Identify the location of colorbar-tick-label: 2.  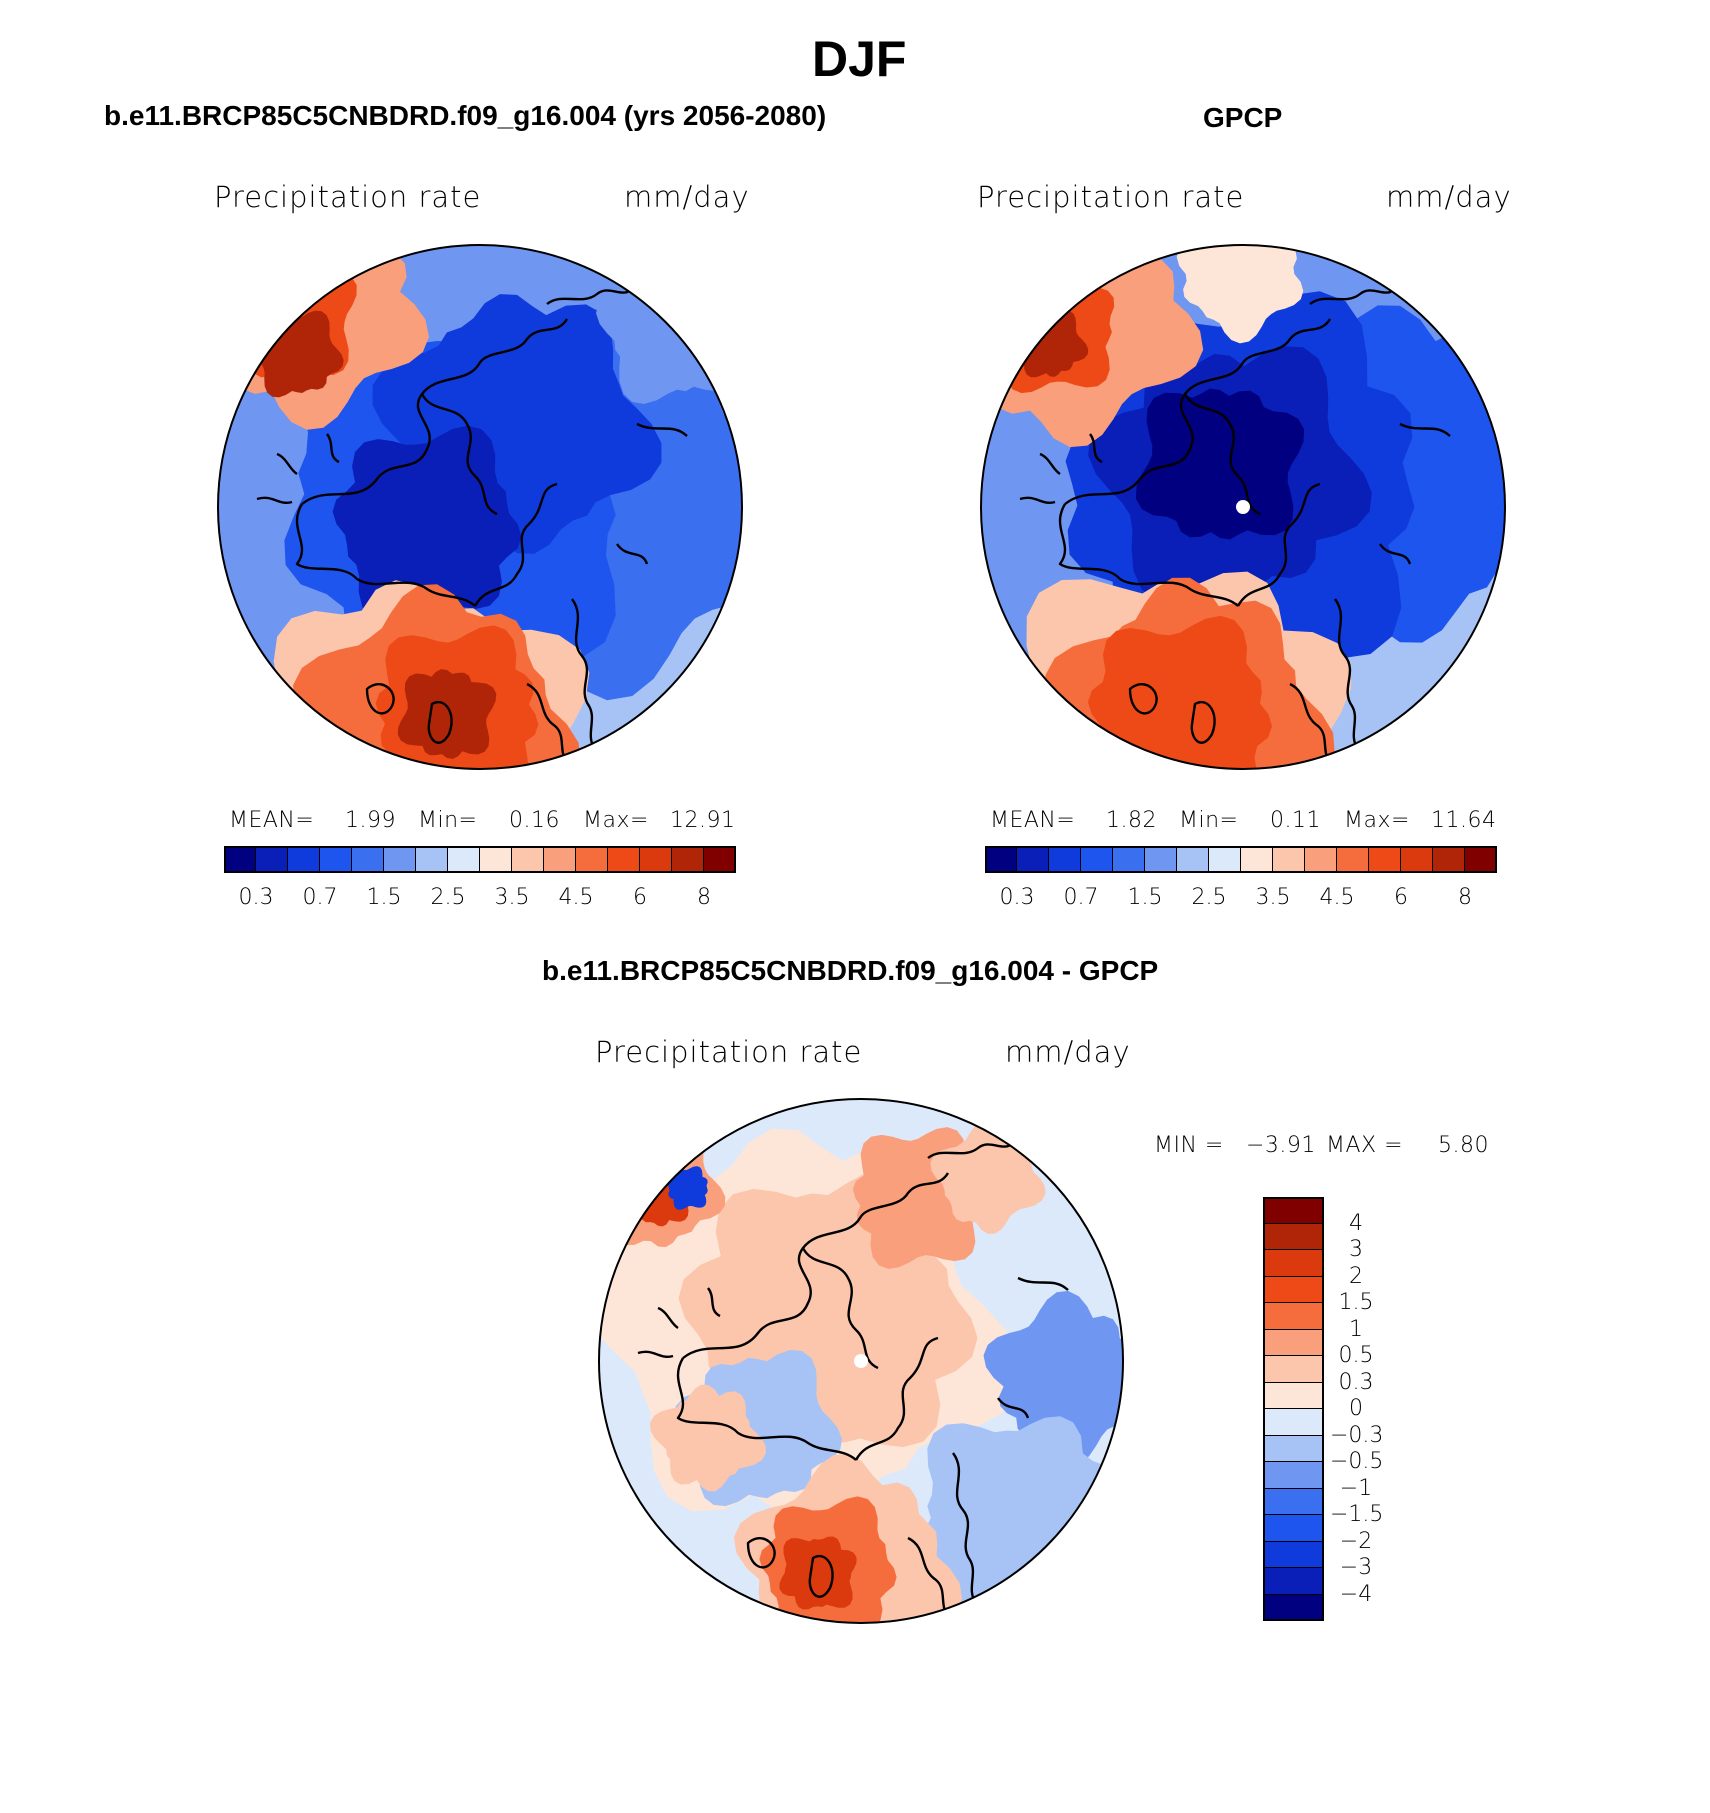
(1356, 1276).